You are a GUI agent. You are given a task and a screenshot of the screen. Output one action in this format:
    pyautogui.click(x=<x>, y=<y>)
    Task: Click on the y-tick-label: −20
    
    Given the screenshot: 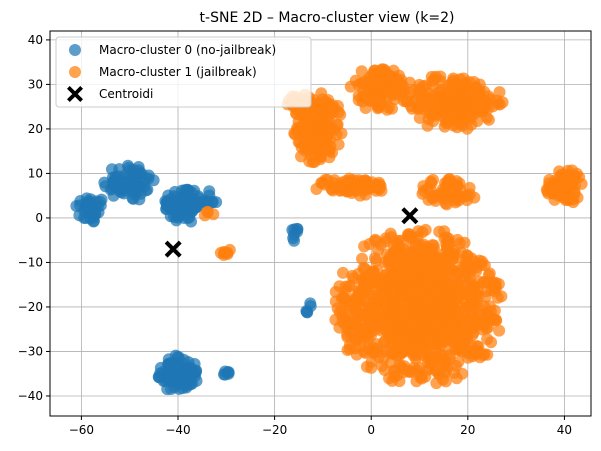 What is the action you would take?
    pyautogui.click(x=30, y=307)
    